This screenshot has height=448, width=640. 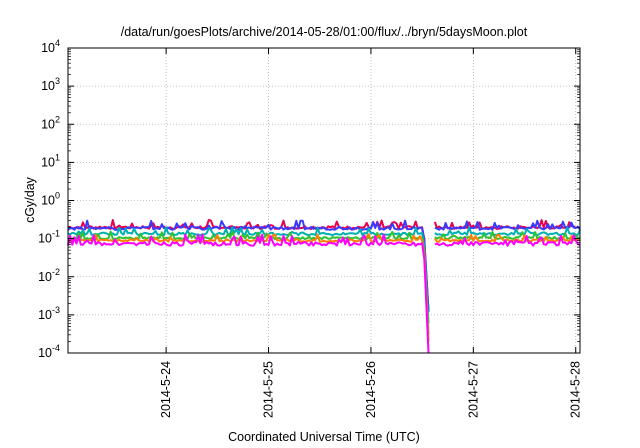 I want to click on x-tick-label: 2014-5-26, so click(x=371, y=389).